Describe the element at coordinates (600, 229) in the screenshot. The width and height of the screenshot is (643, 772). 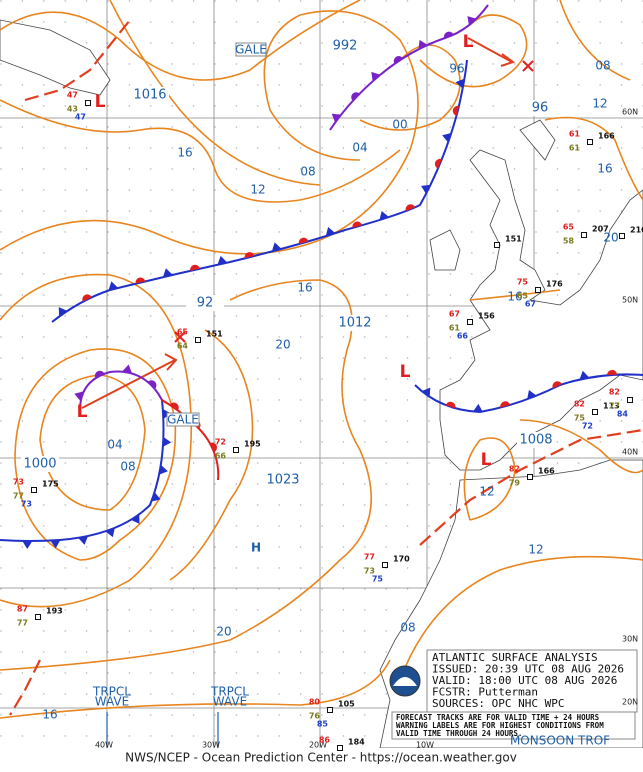
I see `station-value: 207` at that location.